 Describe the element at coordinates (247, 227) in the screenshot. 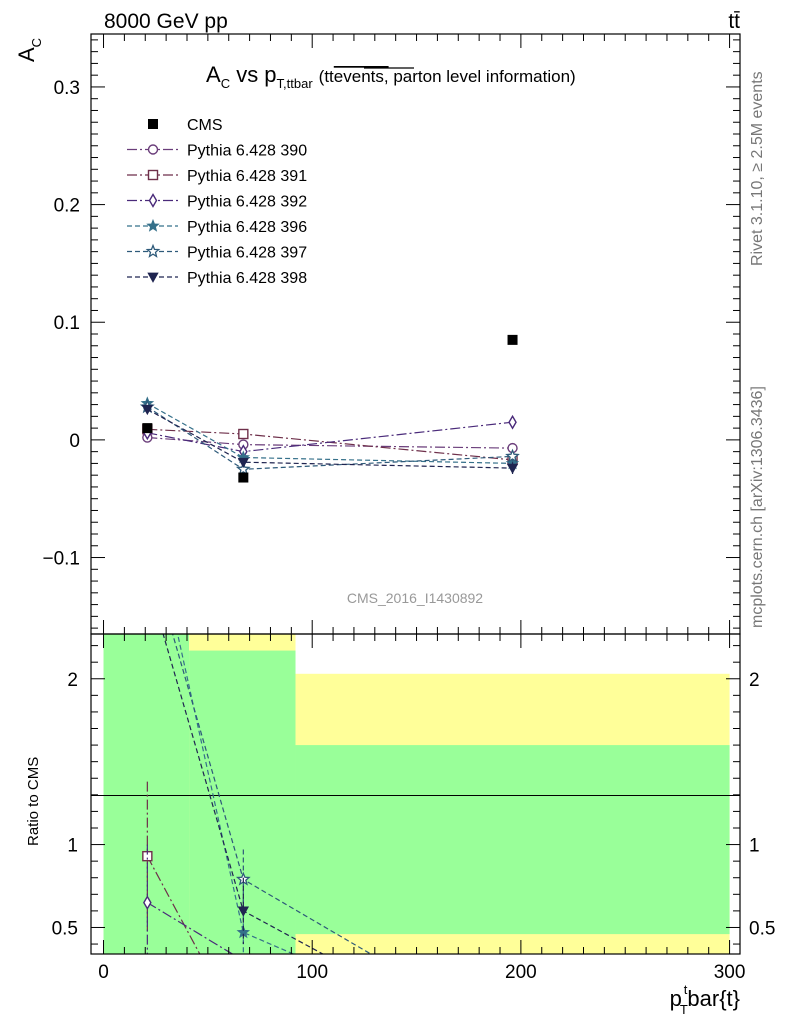

I see `legend-label-3: Pythia 6.428 396` at that location.